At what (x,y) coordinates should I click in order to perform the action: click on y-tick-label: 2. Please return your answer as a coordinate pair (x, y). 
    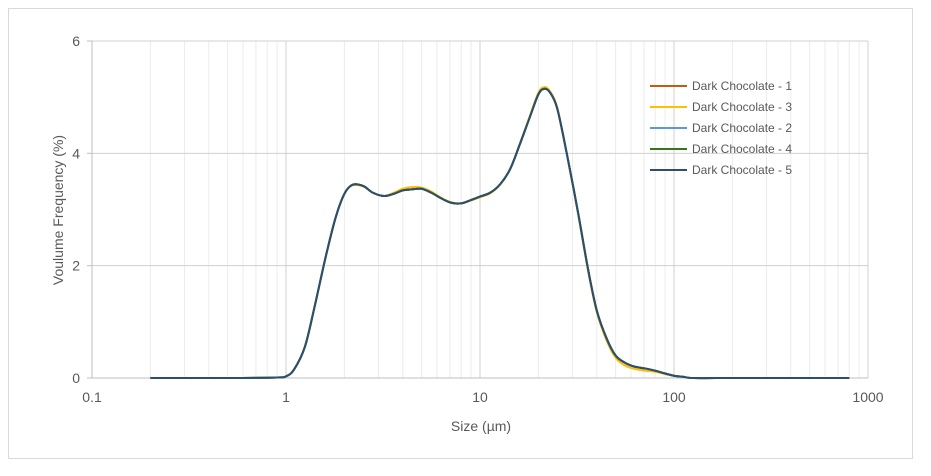
    Looking at the image, I should click on (76, 266).